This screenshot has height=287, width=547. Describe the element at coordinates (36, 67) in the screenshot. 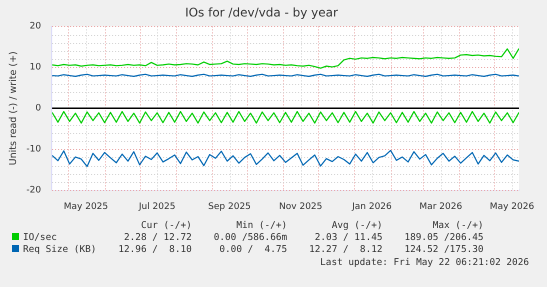

I see `y-tick-label: 10` at that location.